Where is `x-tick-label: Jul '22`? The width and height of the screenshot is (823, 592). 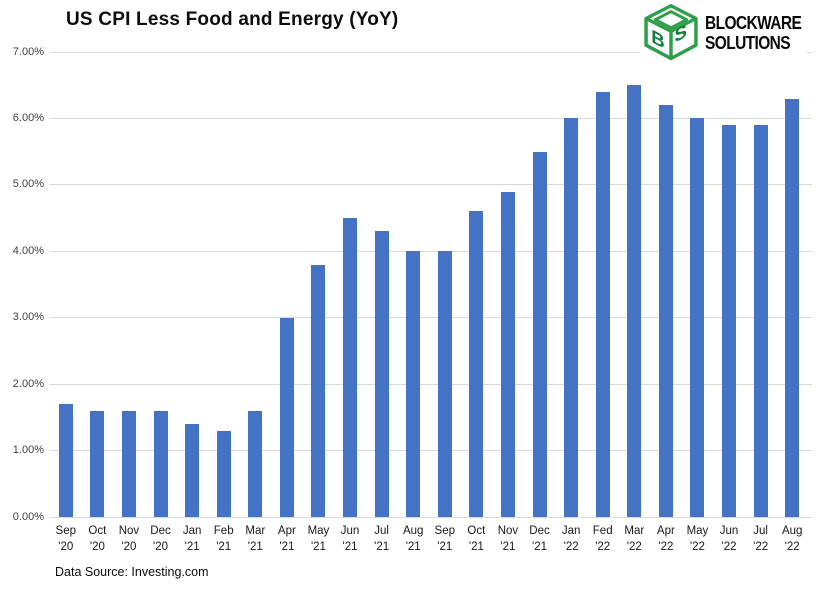
x-tick-label: Jul '22 is located at coordinates (761, 539).